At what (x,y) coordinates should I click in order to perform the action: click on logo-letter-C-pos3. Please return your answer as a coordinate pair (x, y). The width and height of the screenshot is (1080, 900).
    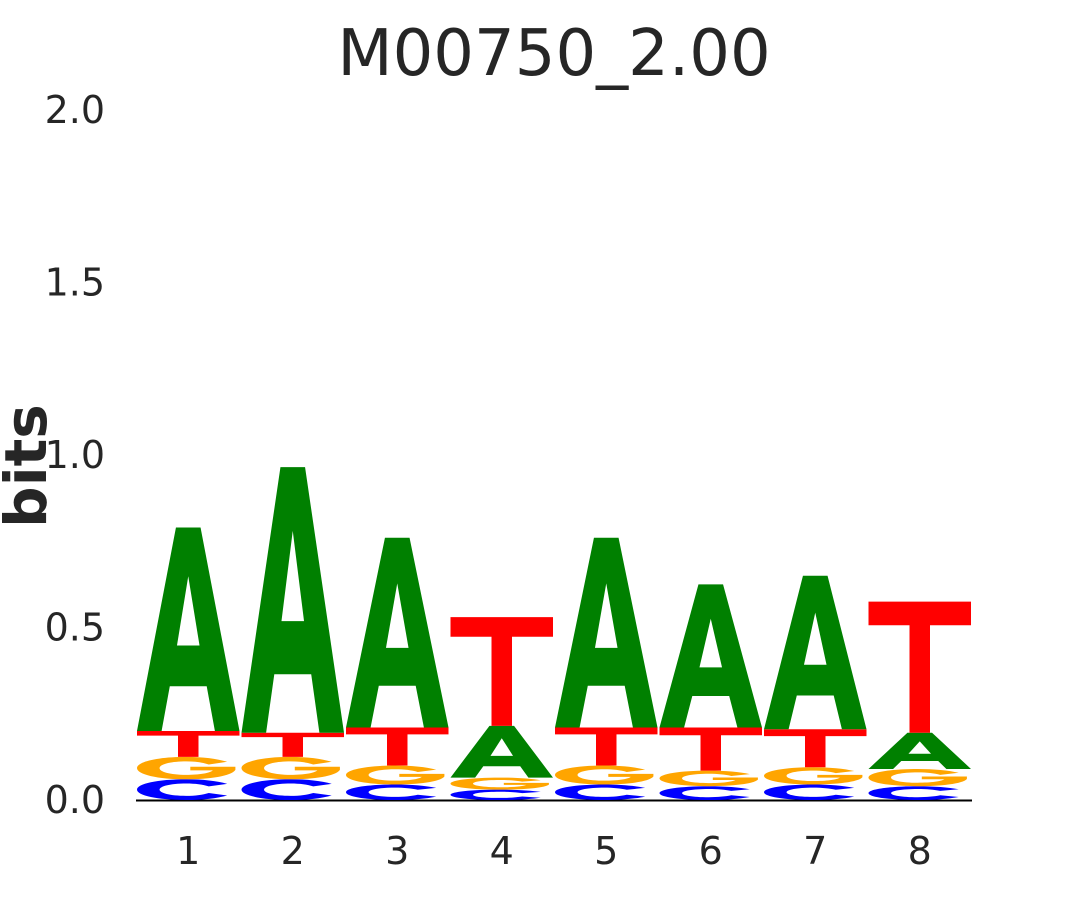
    Looking at the image, I should click on (391, 792).